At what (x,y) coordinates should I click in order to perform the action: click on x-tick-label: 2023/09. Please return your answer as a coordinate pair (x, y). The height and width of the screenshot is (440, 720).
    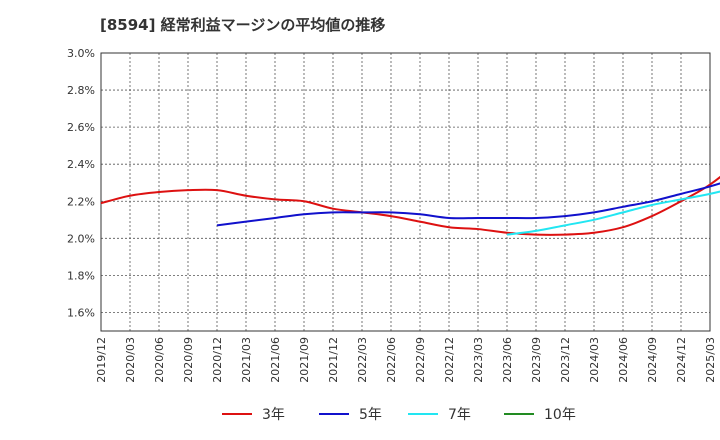
    Looking at the image, I should click on (536, 360).